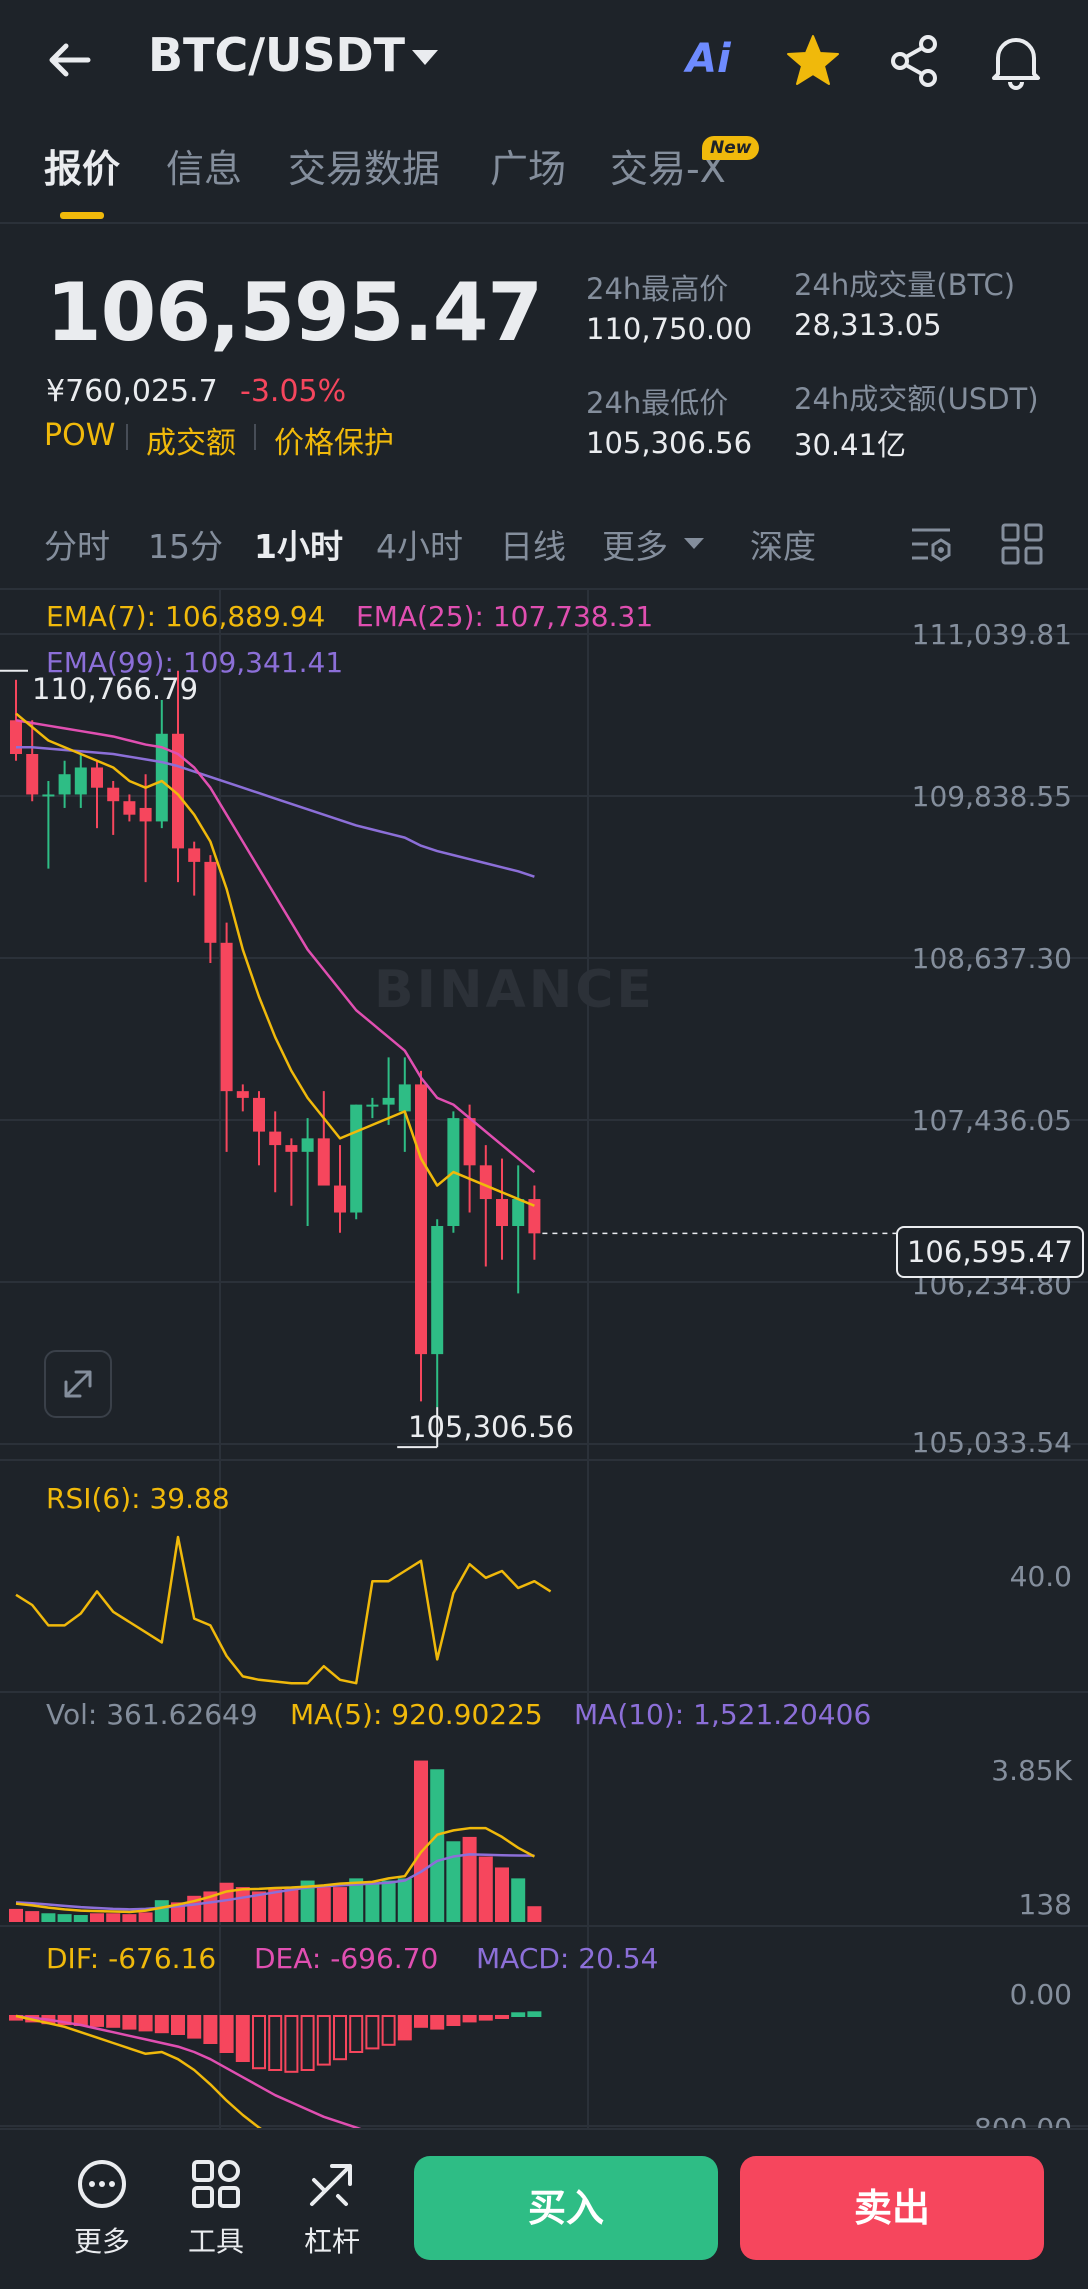  Describe the element at coordinates (990, 1252) in the screenshot. I see `current-price-tag: 106,595.47` at that location.